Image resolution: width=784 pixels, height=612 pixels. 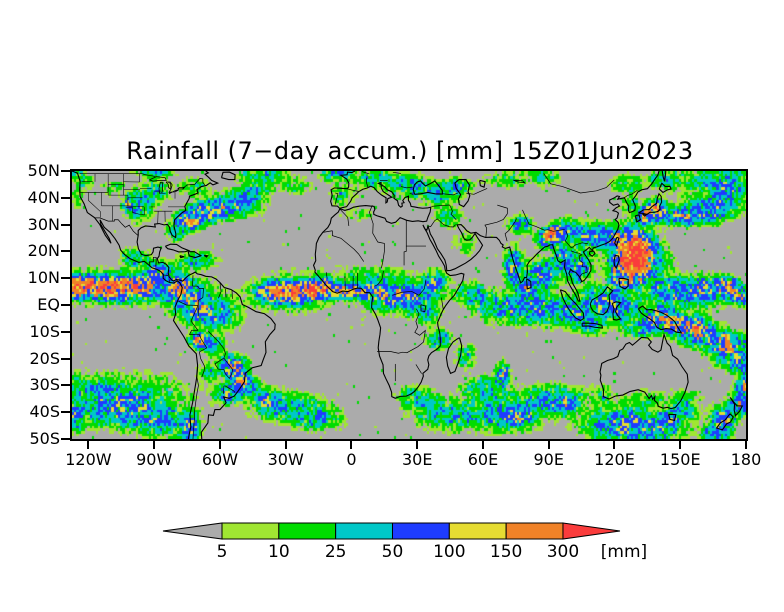 What do you see at coordinates (506, 552) in the screenshot?
I see `colorbar-tick-label: 150` at bounding box center [506, 552].